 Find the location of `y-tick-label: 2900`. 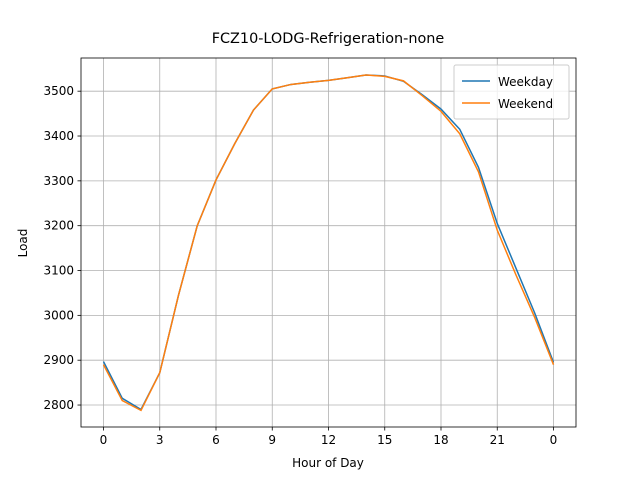

y-tick-label: 2900 is located at coordinates (58, 360).